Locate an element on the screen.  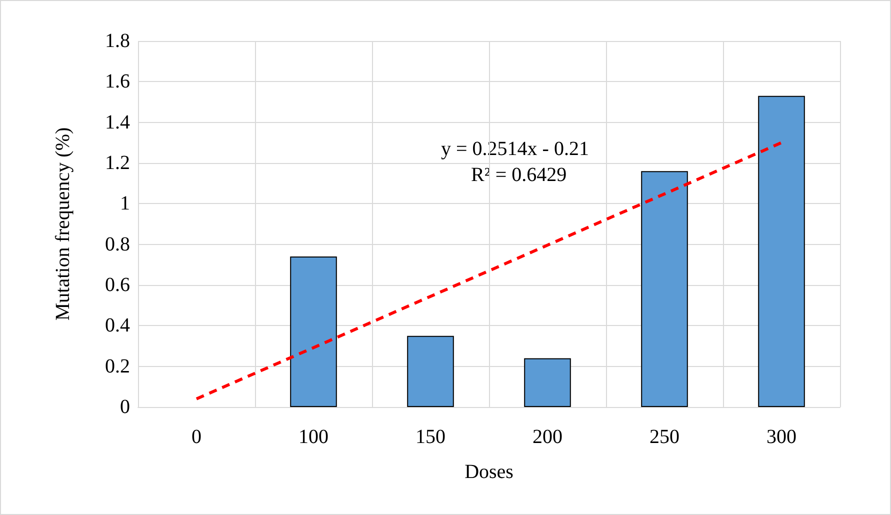
y-tick-label: 1.2 is located at coordinates (117, 163).